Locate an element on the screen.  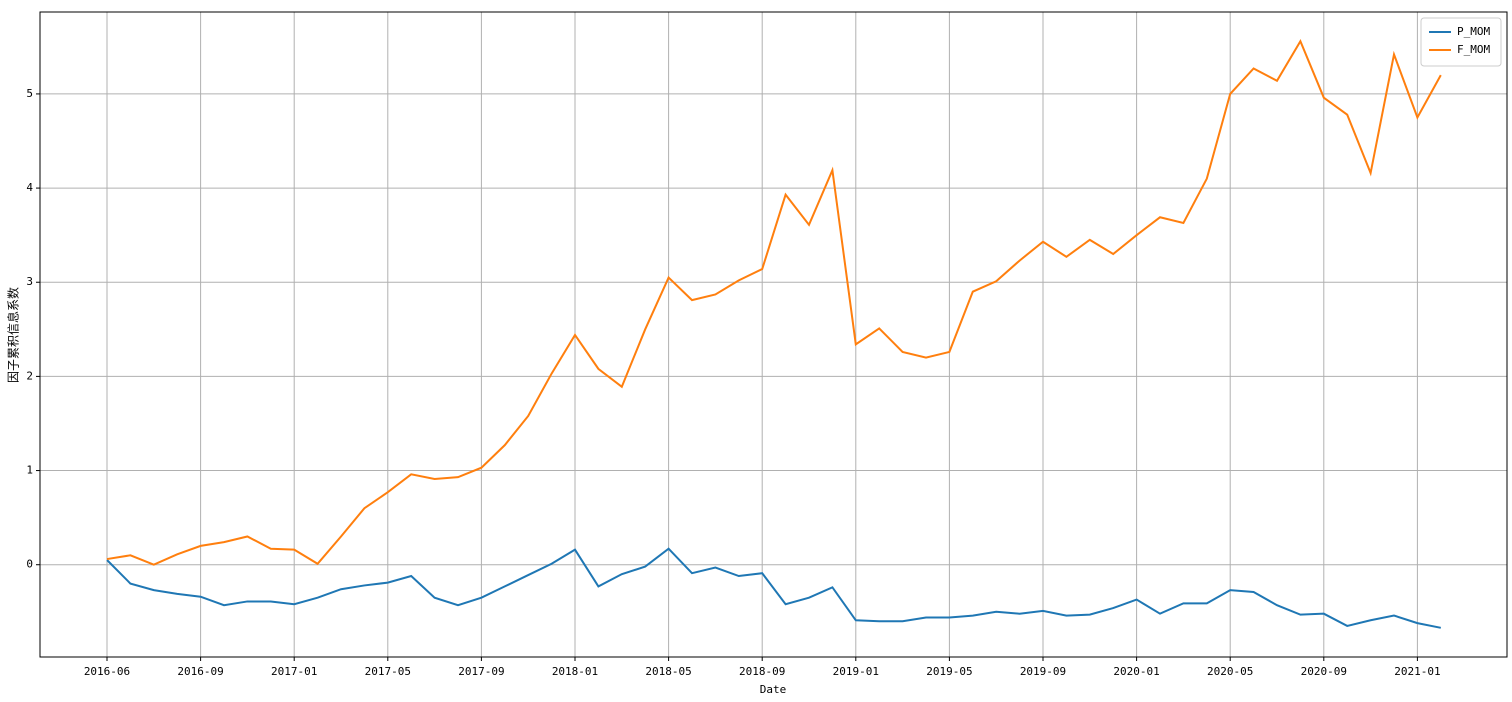
x-tick-label: 2017-05 is located at coordinates (388, 671).